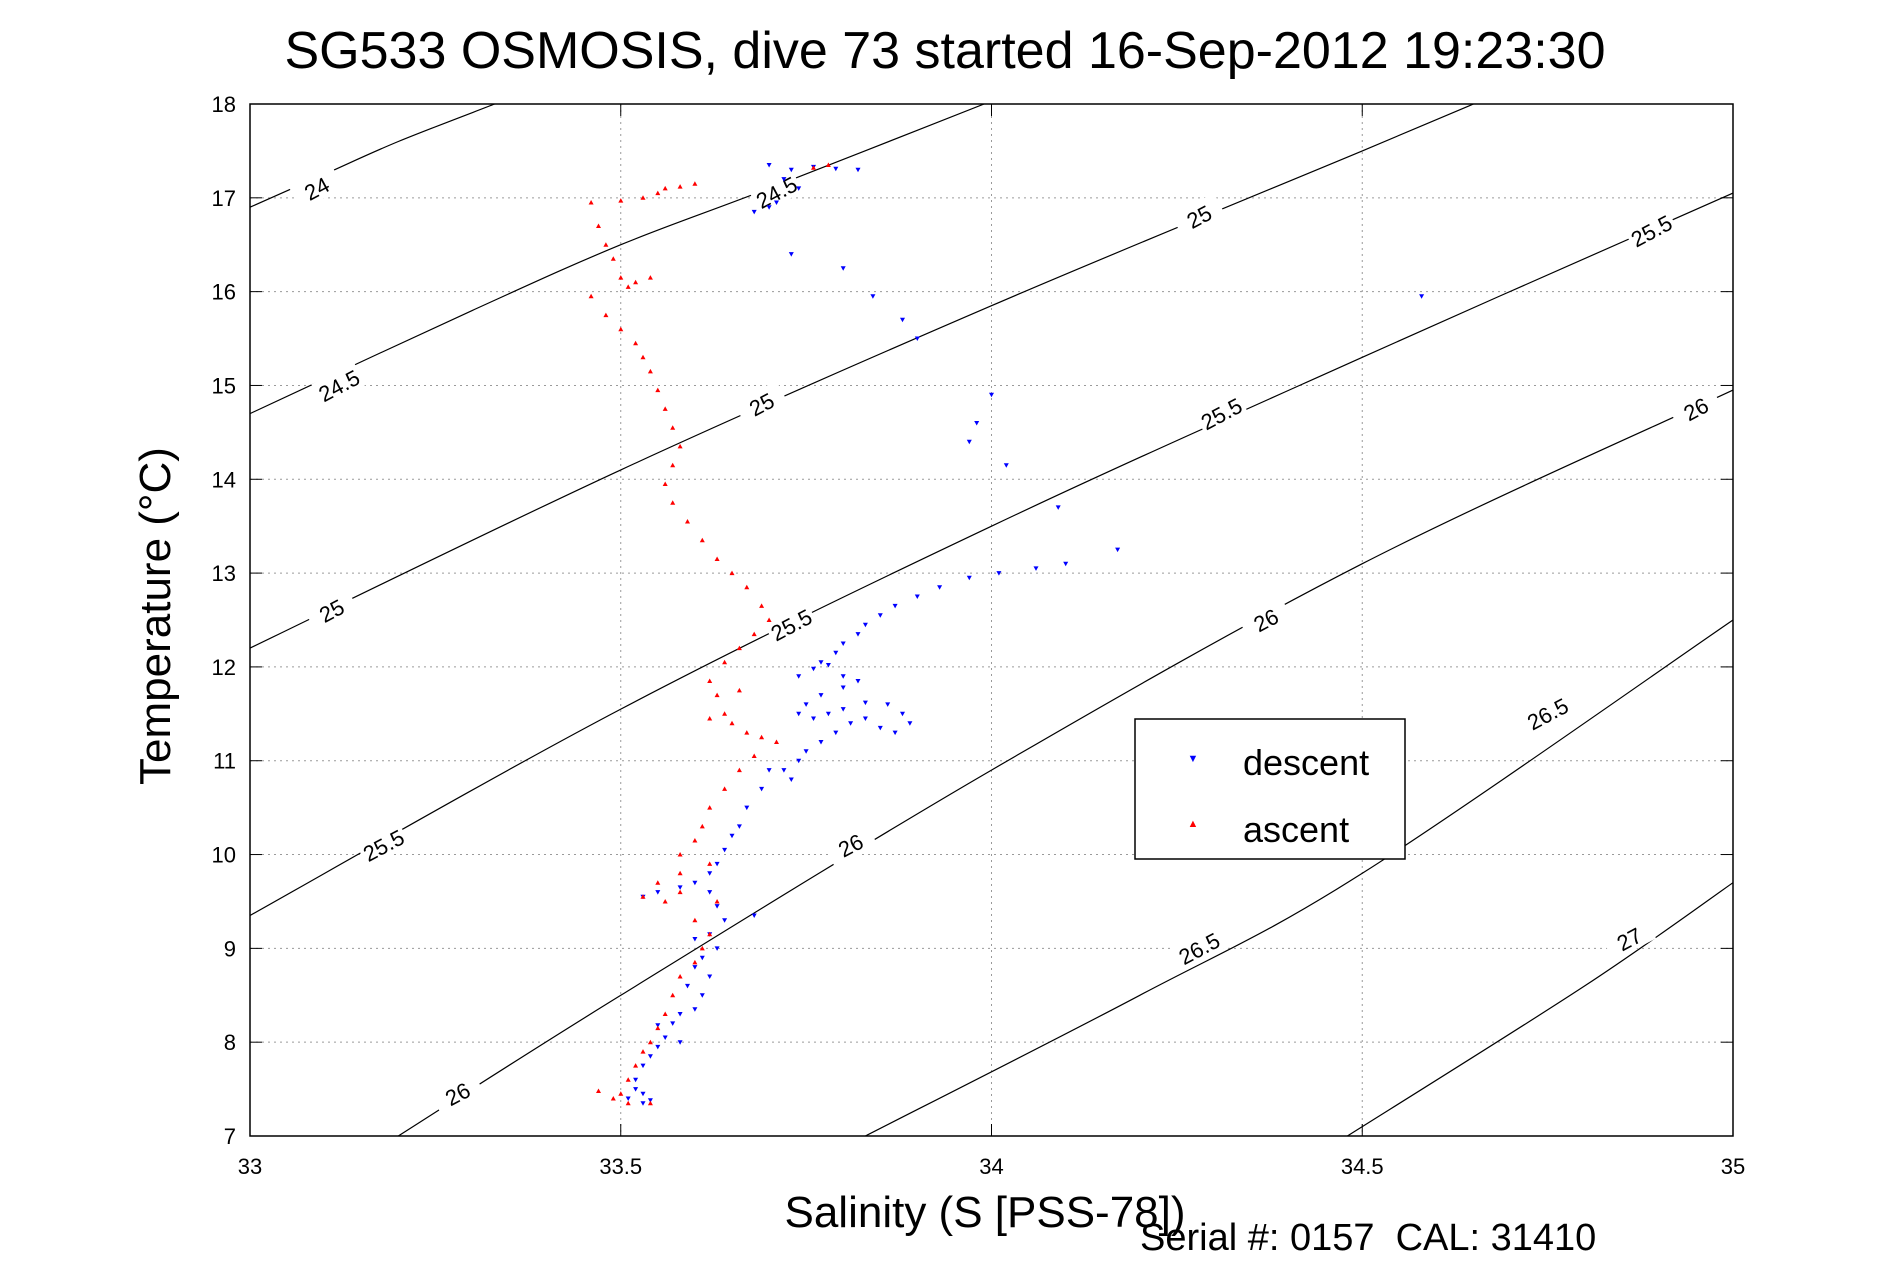 This screenshot has width=1891, height=1267. Describe the element at coordinates (224, 292) in the screenshot. I see `y-tick-label: 16` at that location.